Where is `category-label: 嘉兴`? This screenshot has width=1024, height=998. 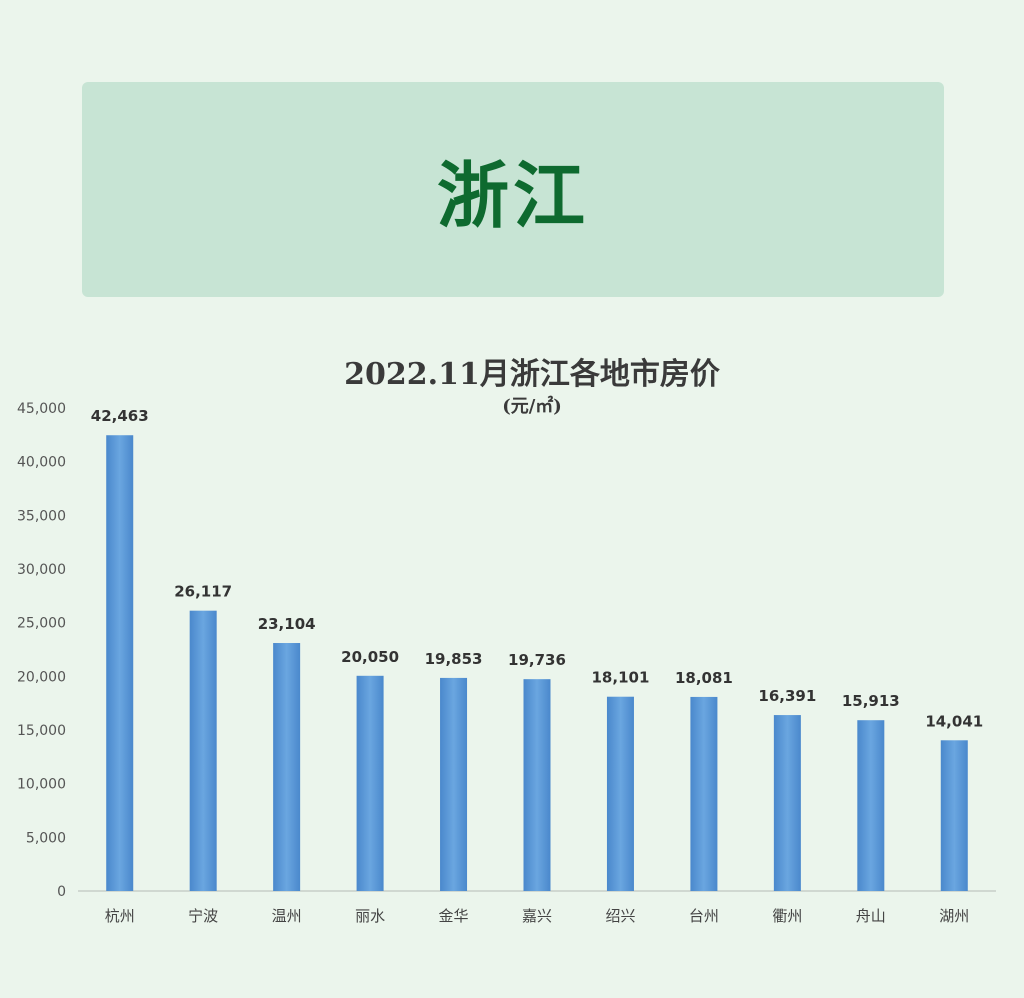 category-label: 嘉兴 is located at coordinates (537, 916).